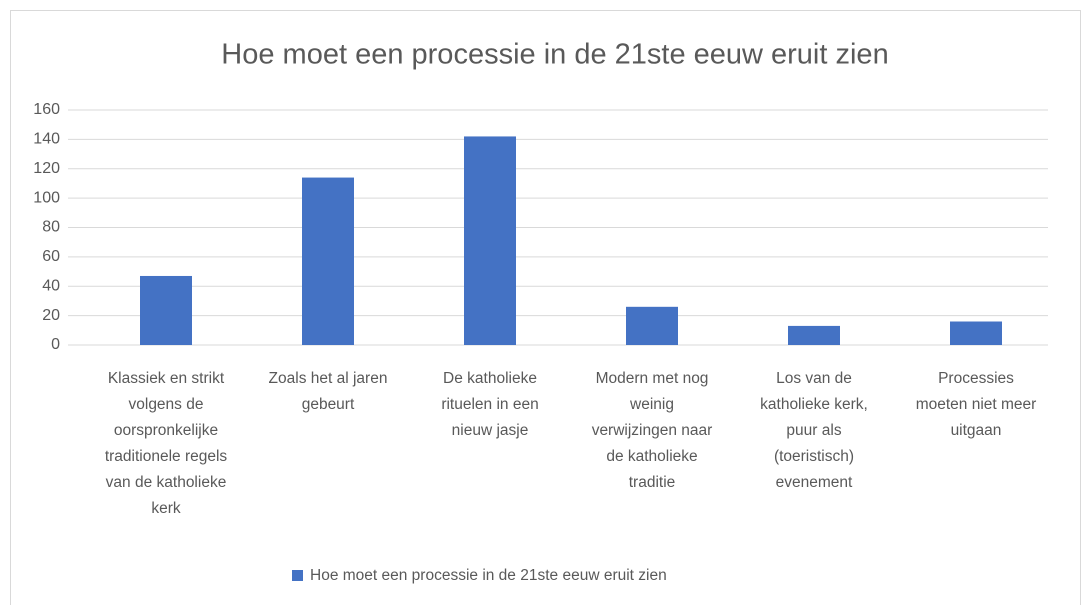 This screenshot has width=1083, height=605. I want to click on y-tick-label: 60, so click(51, 256).